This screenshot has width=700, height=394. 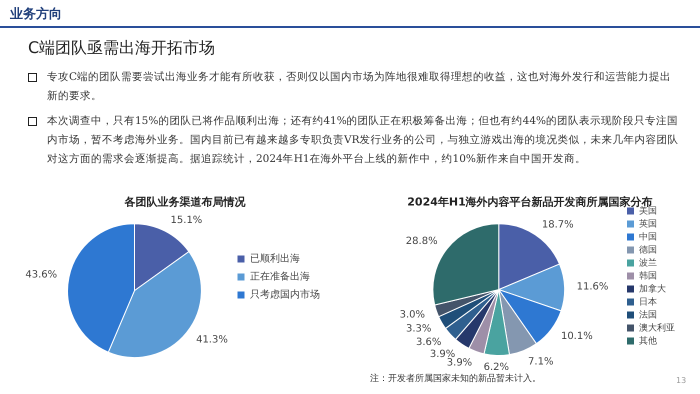 I want to click on legend-label: 其他, so click(x=648, y=340).